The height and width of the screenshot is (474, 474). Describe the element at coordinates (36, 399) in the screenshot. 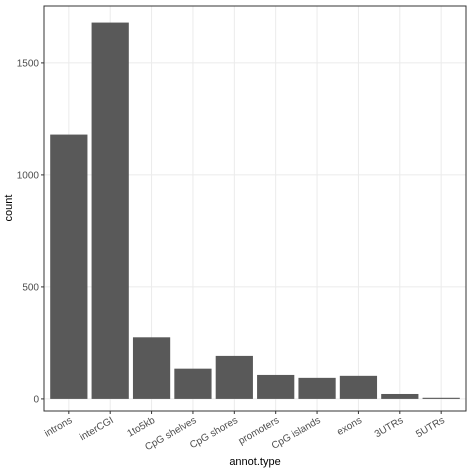

I see `y-tick-label: 0` at that location.